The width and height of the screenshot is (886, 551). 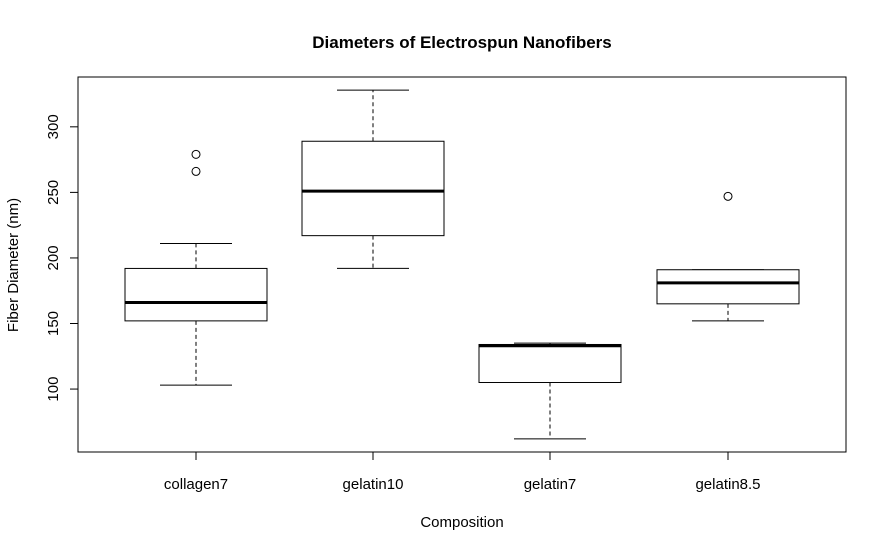 What do you see at coordinates (53, 323) in the screenshot?
I see `y-tick-label: 150` at bounding box center [53, 323].